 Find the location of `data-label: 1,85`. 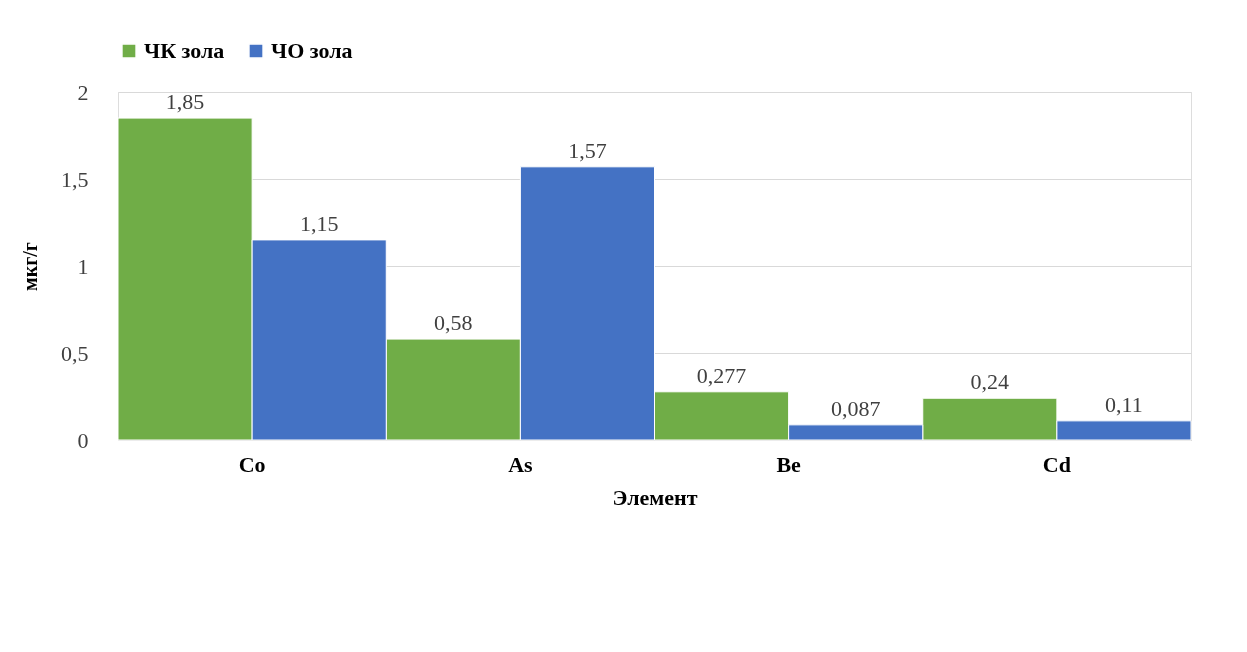

data-label: 1,85 is located at coordinates (185, 102).